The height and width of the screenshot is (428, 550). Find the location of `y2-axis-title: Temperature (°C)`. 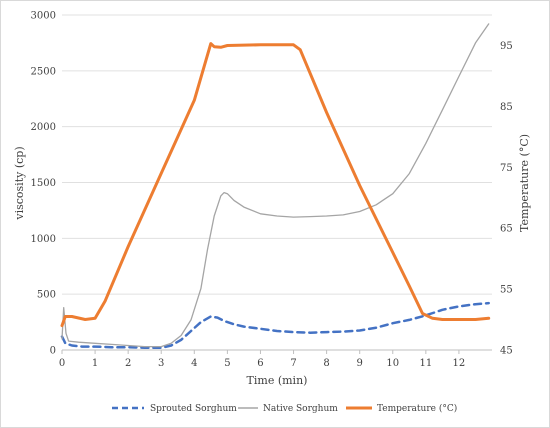

y2-axis-title: Temperature (°C) is located at coordinates (524, 183).